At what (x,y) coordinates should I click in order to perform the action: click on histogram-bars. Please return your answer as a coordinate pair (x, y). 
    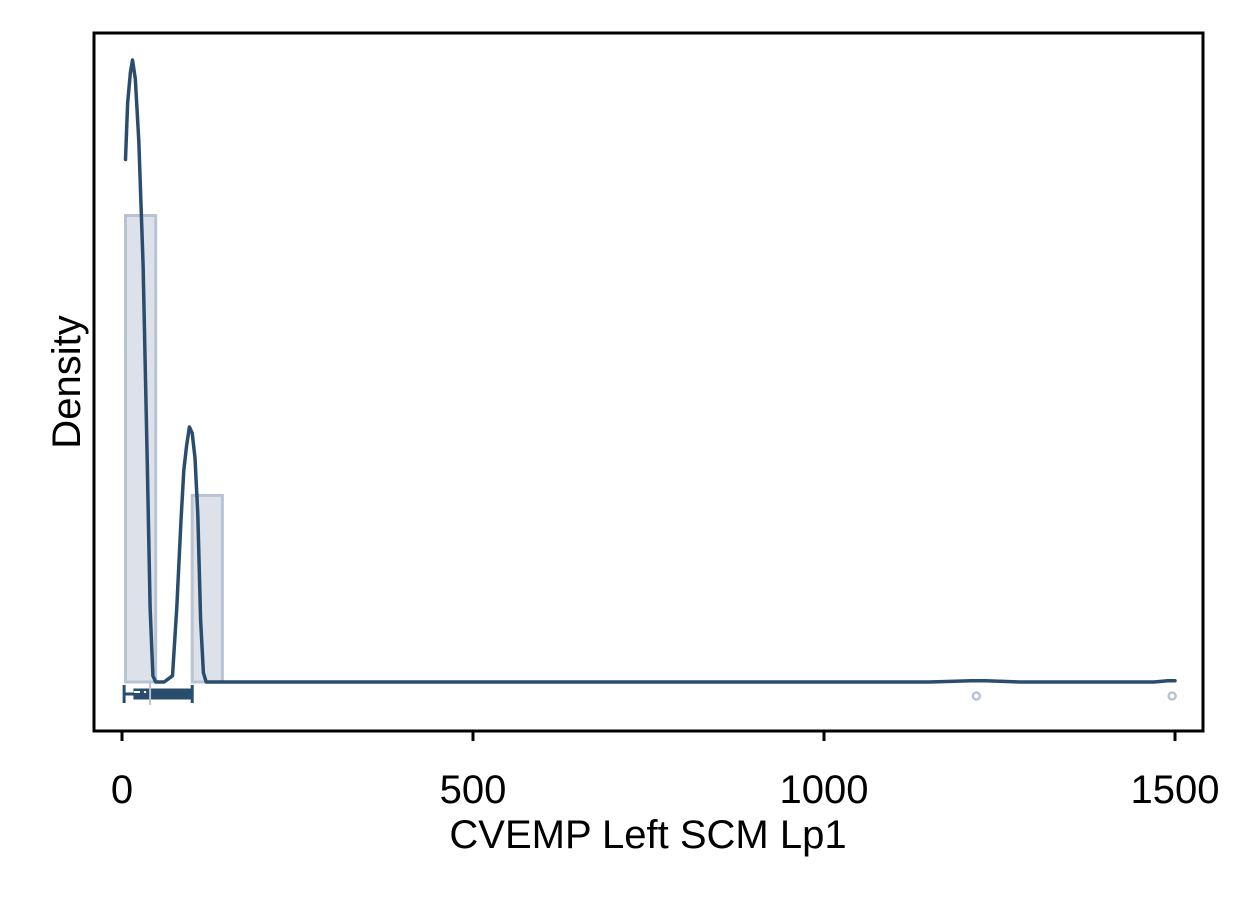
    Looking at the image, I should click on (174, 449).